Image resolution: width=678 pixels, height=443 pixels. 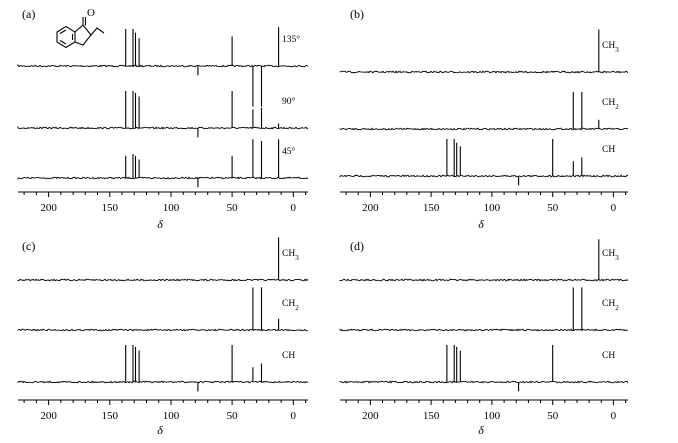 I want to click on molecule-structure-icon, so click(x=80, y=33).